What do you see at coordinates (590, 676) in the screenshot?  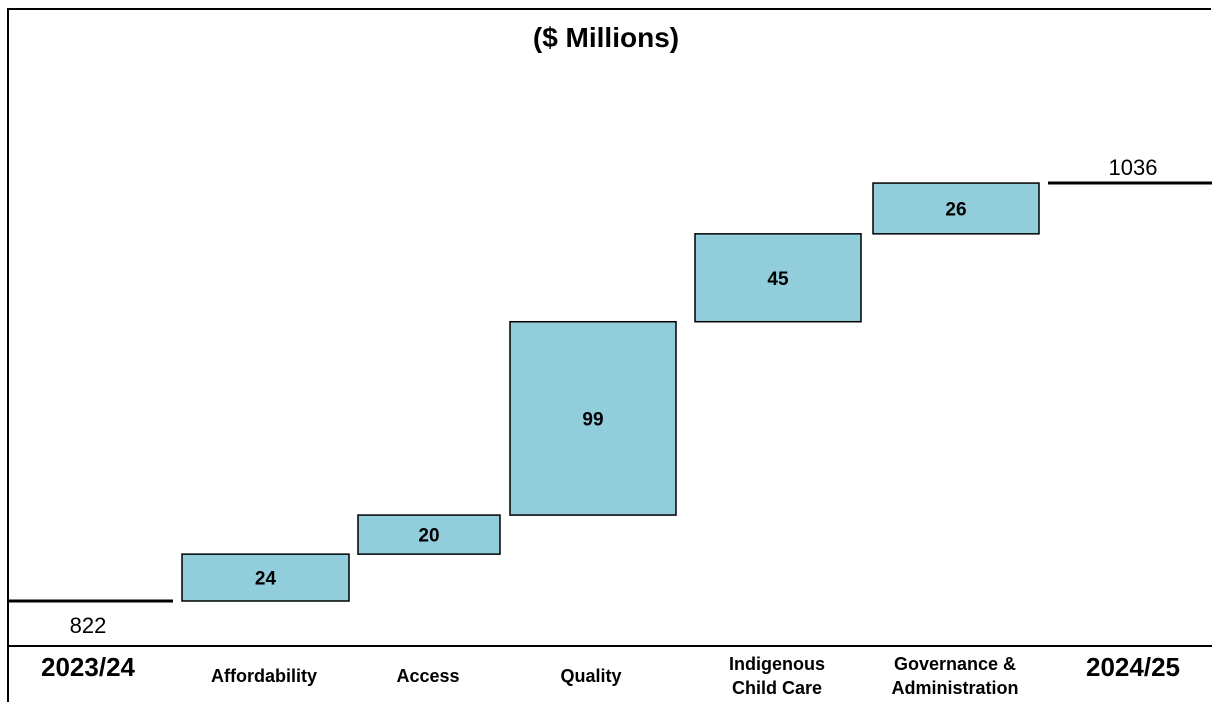 I see `category-label: Quality` at bounding box center [590, 676].